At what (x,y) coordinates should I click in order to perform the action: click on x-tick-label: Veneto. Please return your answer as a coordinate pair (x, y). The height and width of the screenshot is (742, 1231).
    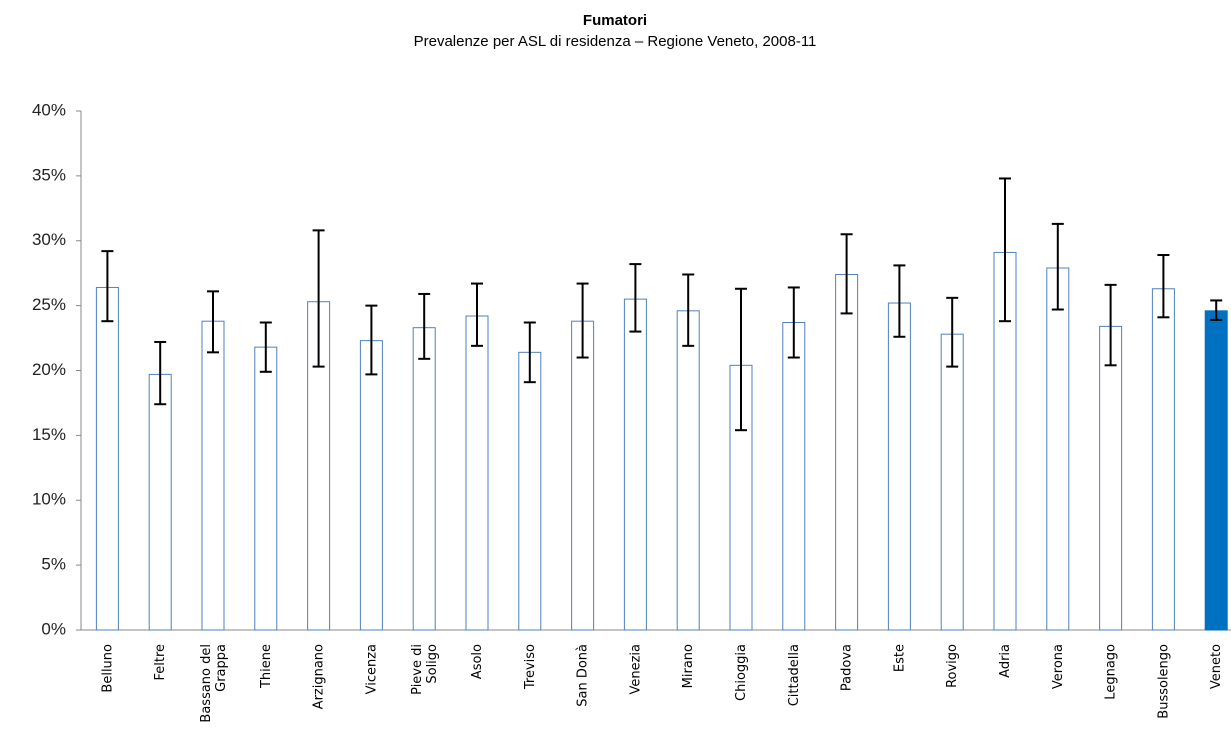
    Looking at the image, I should click on (1216, 666).